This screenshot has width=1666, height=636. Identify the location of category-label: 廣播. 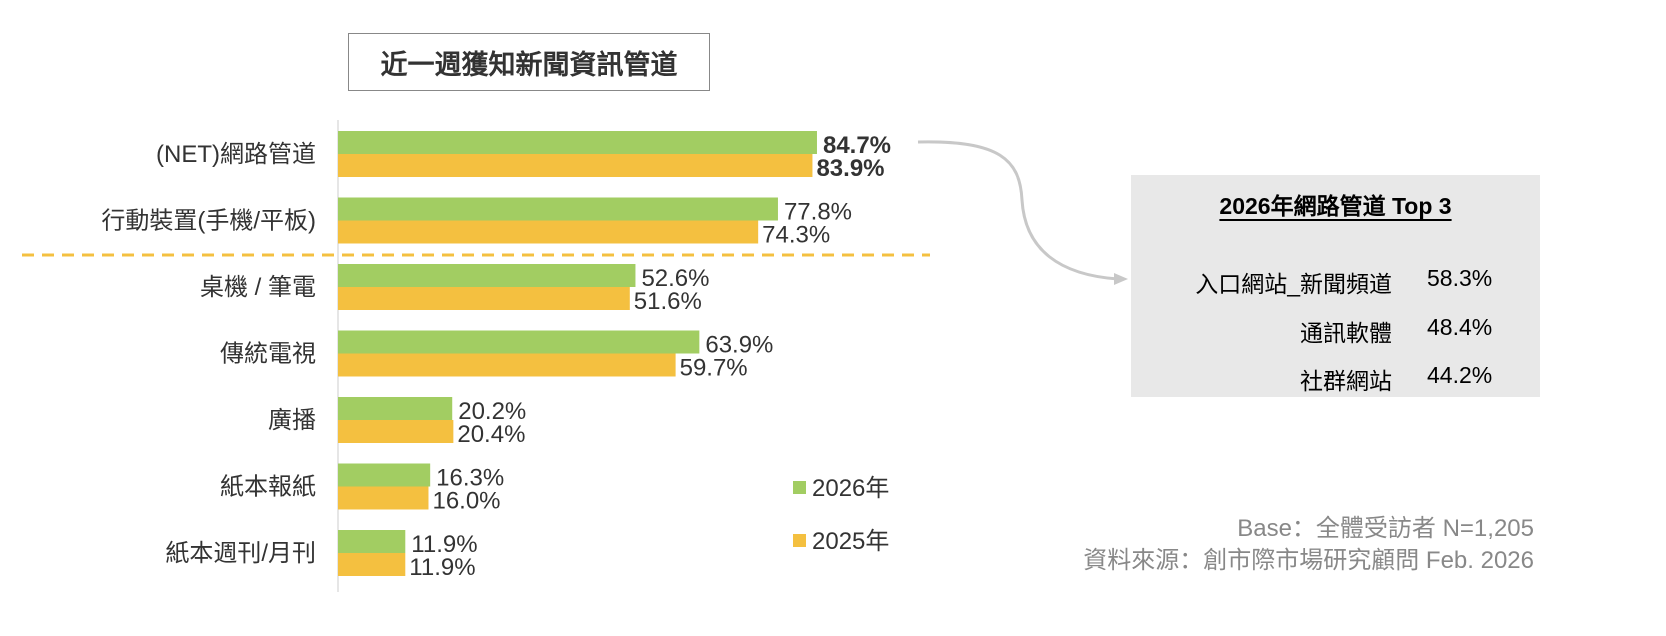
(292, 420).